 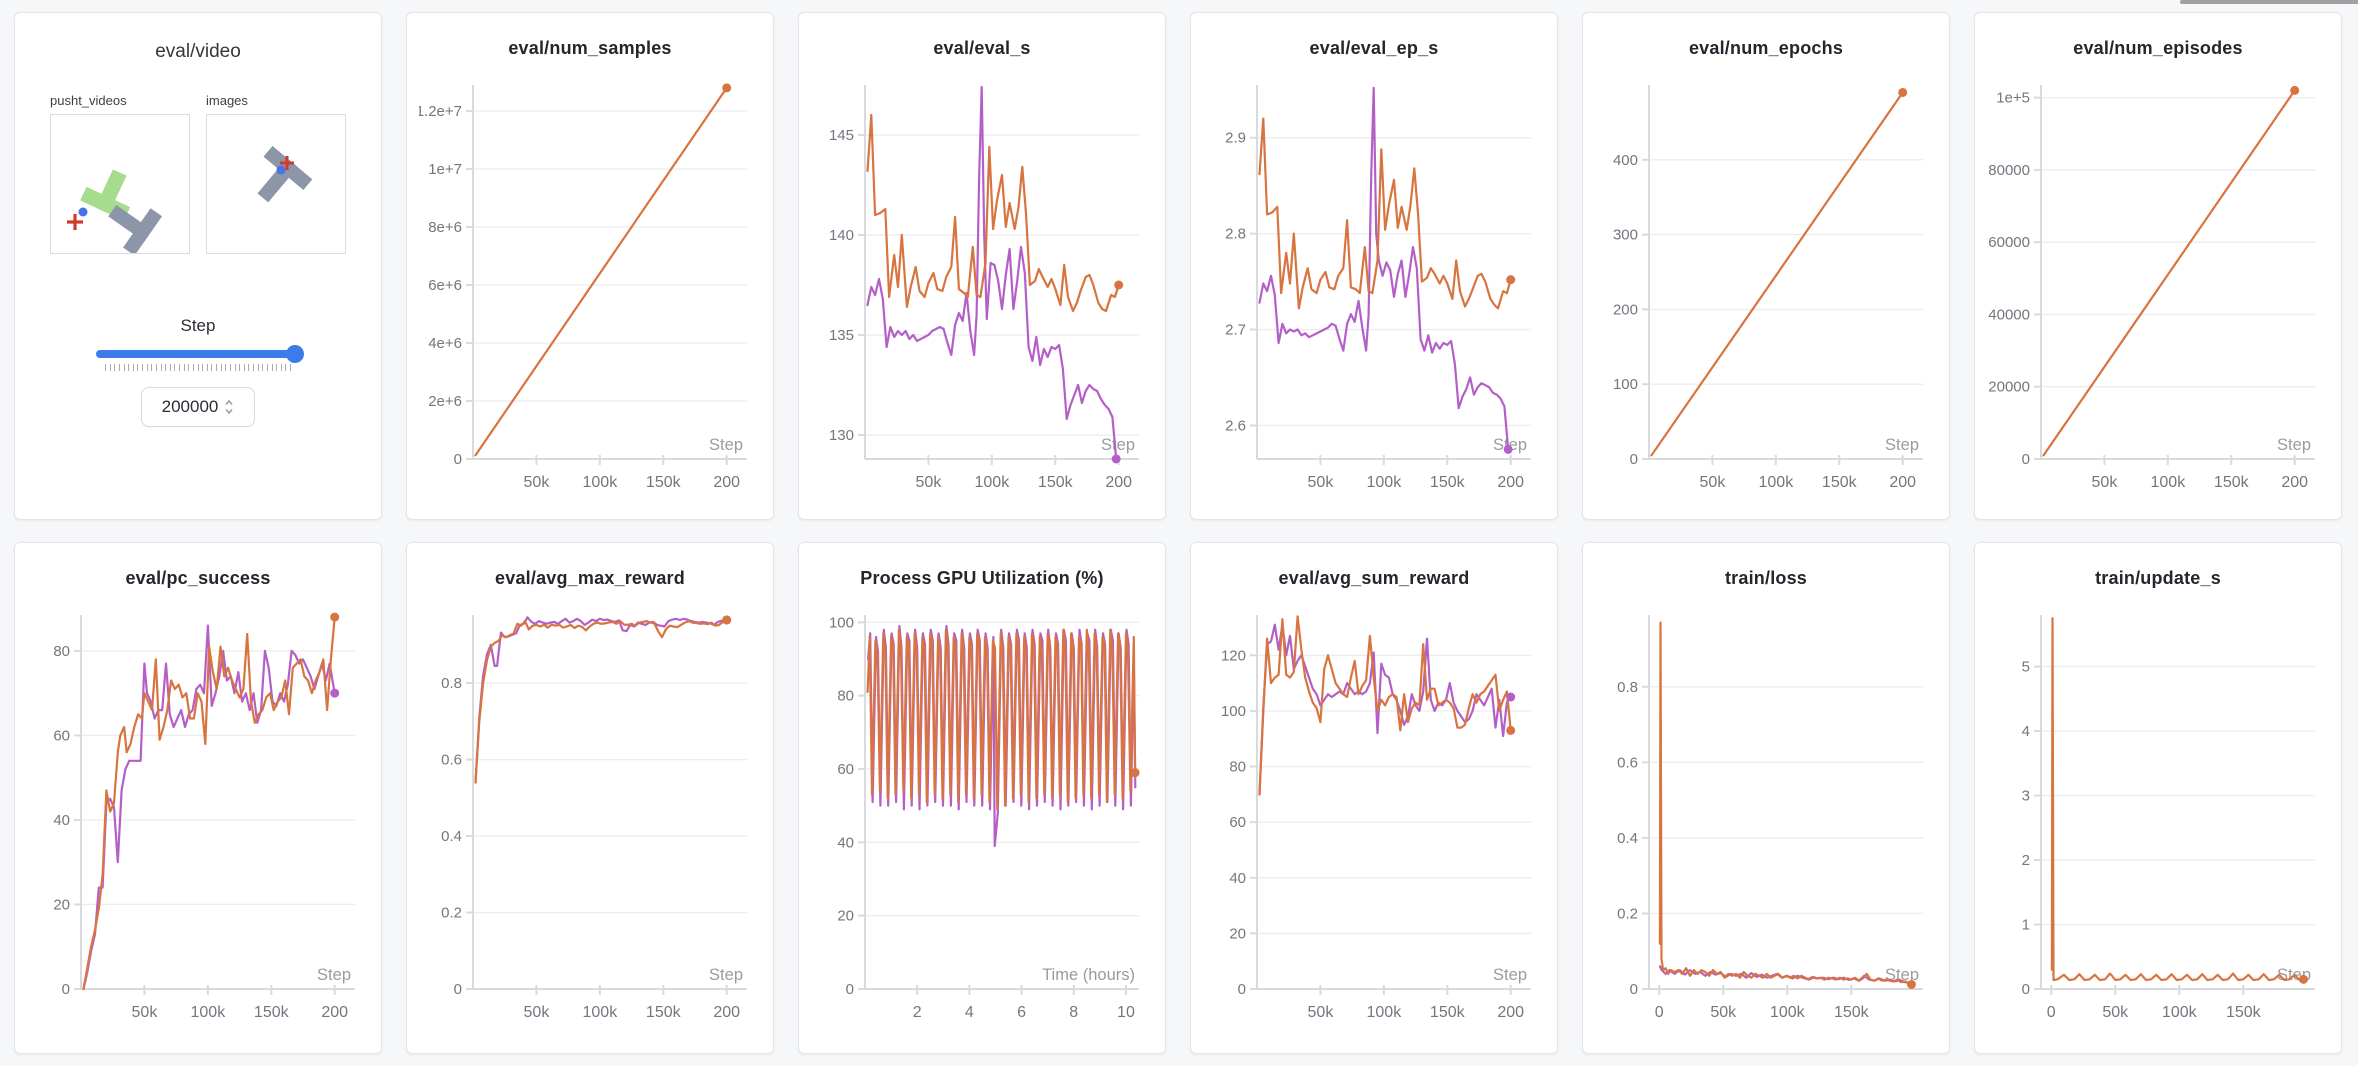 What do you see at coordinates (61, 735) in the screenshot?
I see `y-tick-label: 60` at bounding box center [61, 735].